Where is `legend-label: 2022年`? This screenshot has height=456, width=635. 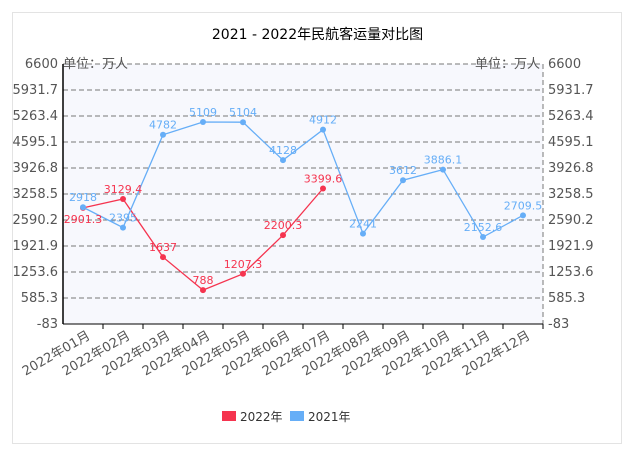
legend-label: 2022年 is located at coordinates (261, 417).